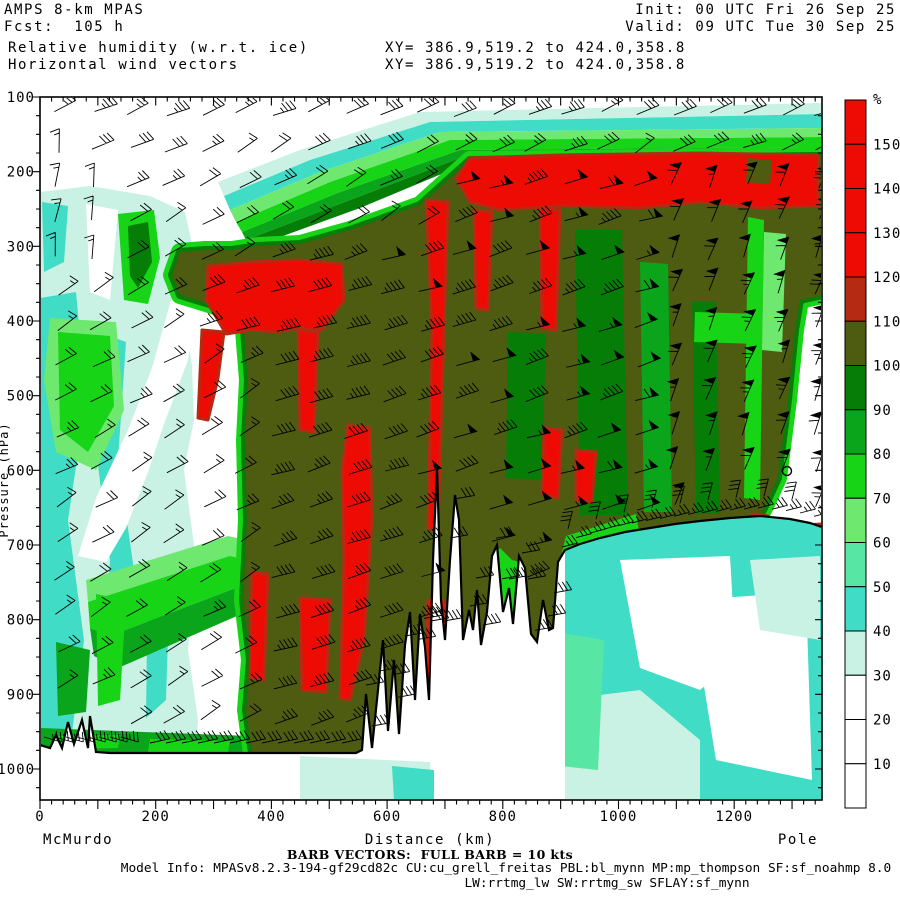 This screenshot has height=900, width=900. I want to click on colorbar-tick-label: 140, so click(886, 190).